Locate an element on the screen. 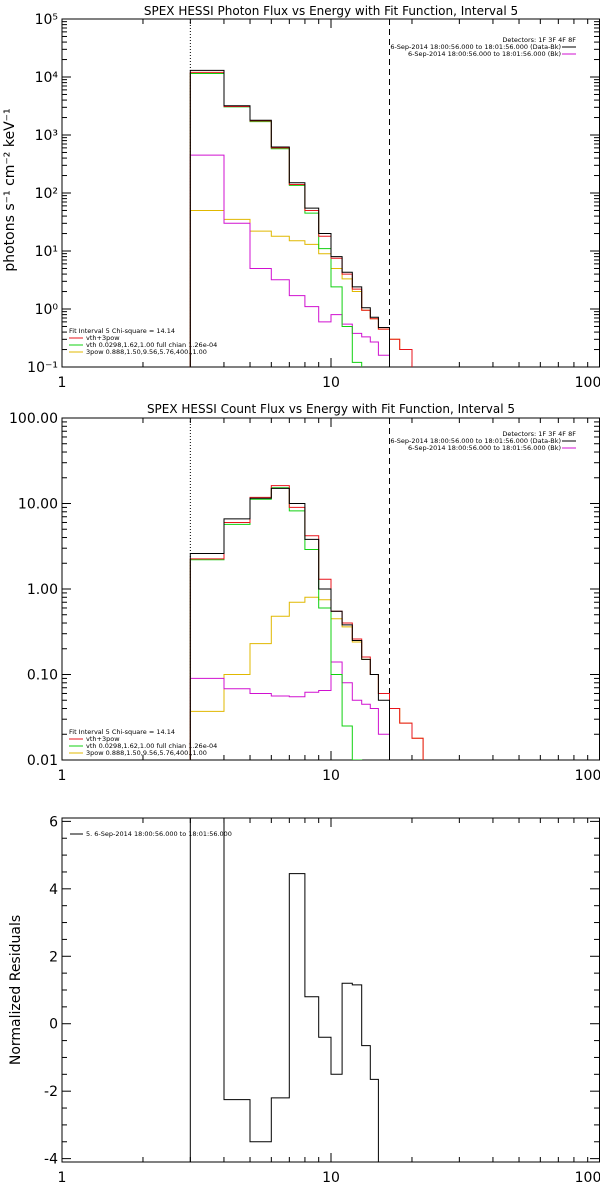  count-legend-3pow: 3pow 0.888,1.50,9.56,5.76,400.,1.00 is located at coordinates (146, 753).